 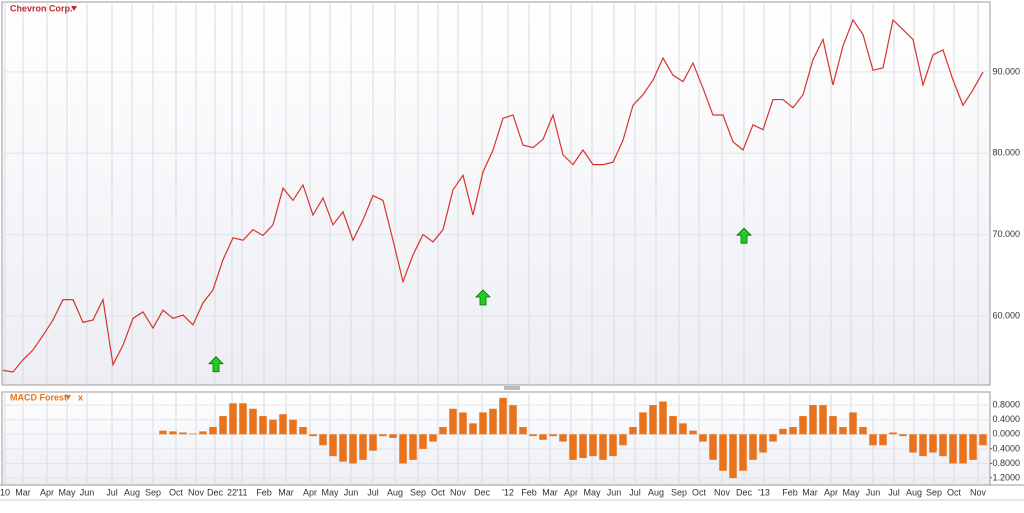 What do you see at coordinates (241, 492) in the screenshot?
I see `x-tick-label: '11` at bounding box center [241, 492].